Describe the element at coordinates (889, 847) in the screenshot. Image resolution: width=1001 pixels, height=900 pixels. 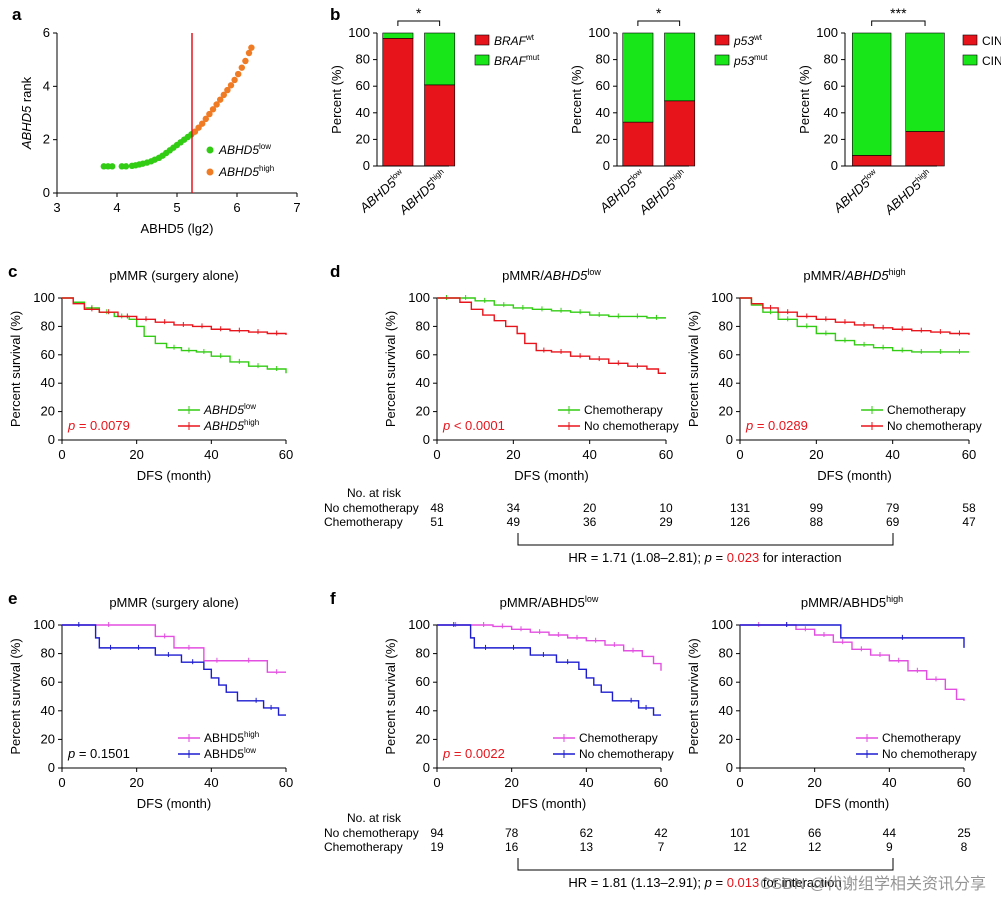
I see `risk-count: 9` at that location.